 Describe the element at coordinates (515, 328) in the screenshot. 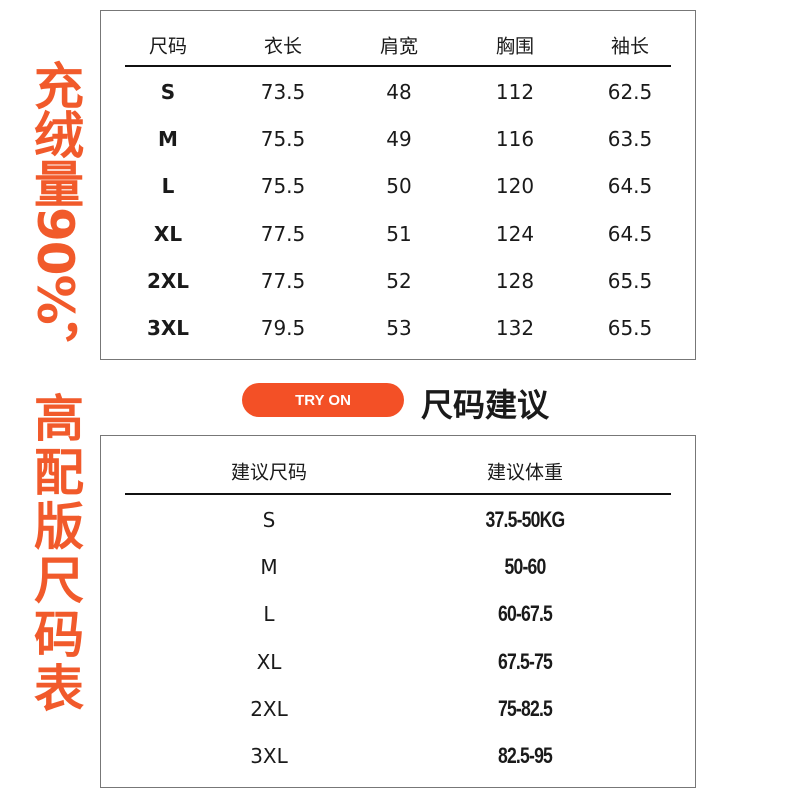

I see `measurement-cell: 132` at that location.